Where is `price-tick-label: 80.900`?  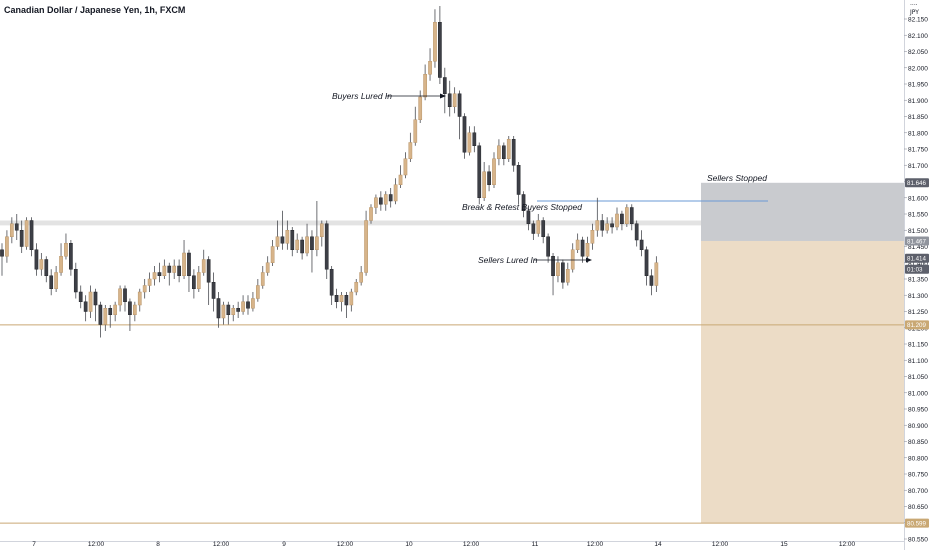 price-tick-label: 80.900 is located at coordinates (918, 426).